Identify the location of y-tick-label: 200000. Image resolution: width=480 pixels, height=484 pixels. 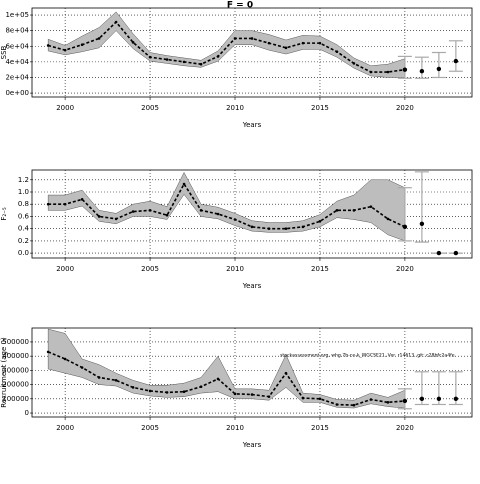
(15, 385).